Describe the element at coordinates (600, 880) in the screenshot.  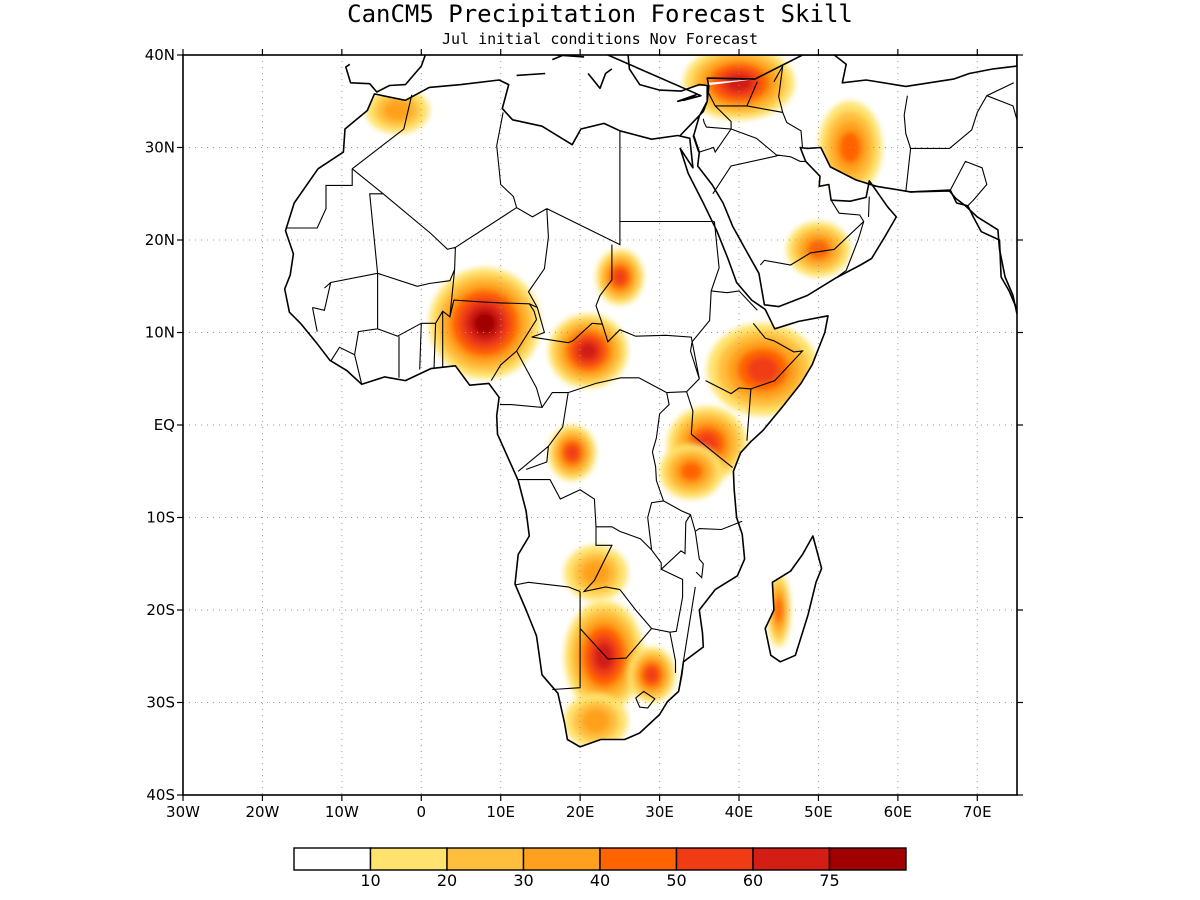
I see `colorbar-label: 40` at that location.